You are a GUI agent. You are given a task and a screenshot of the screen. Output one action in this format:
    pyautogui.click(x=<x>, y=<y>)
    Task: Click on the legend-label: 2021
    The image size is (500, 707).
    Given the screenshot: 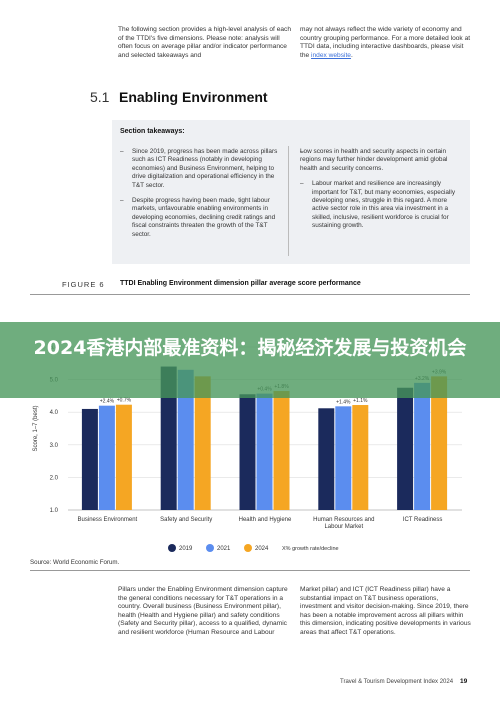 What is the action you would take?
    pyautogui.click(x=224, y=549)
    